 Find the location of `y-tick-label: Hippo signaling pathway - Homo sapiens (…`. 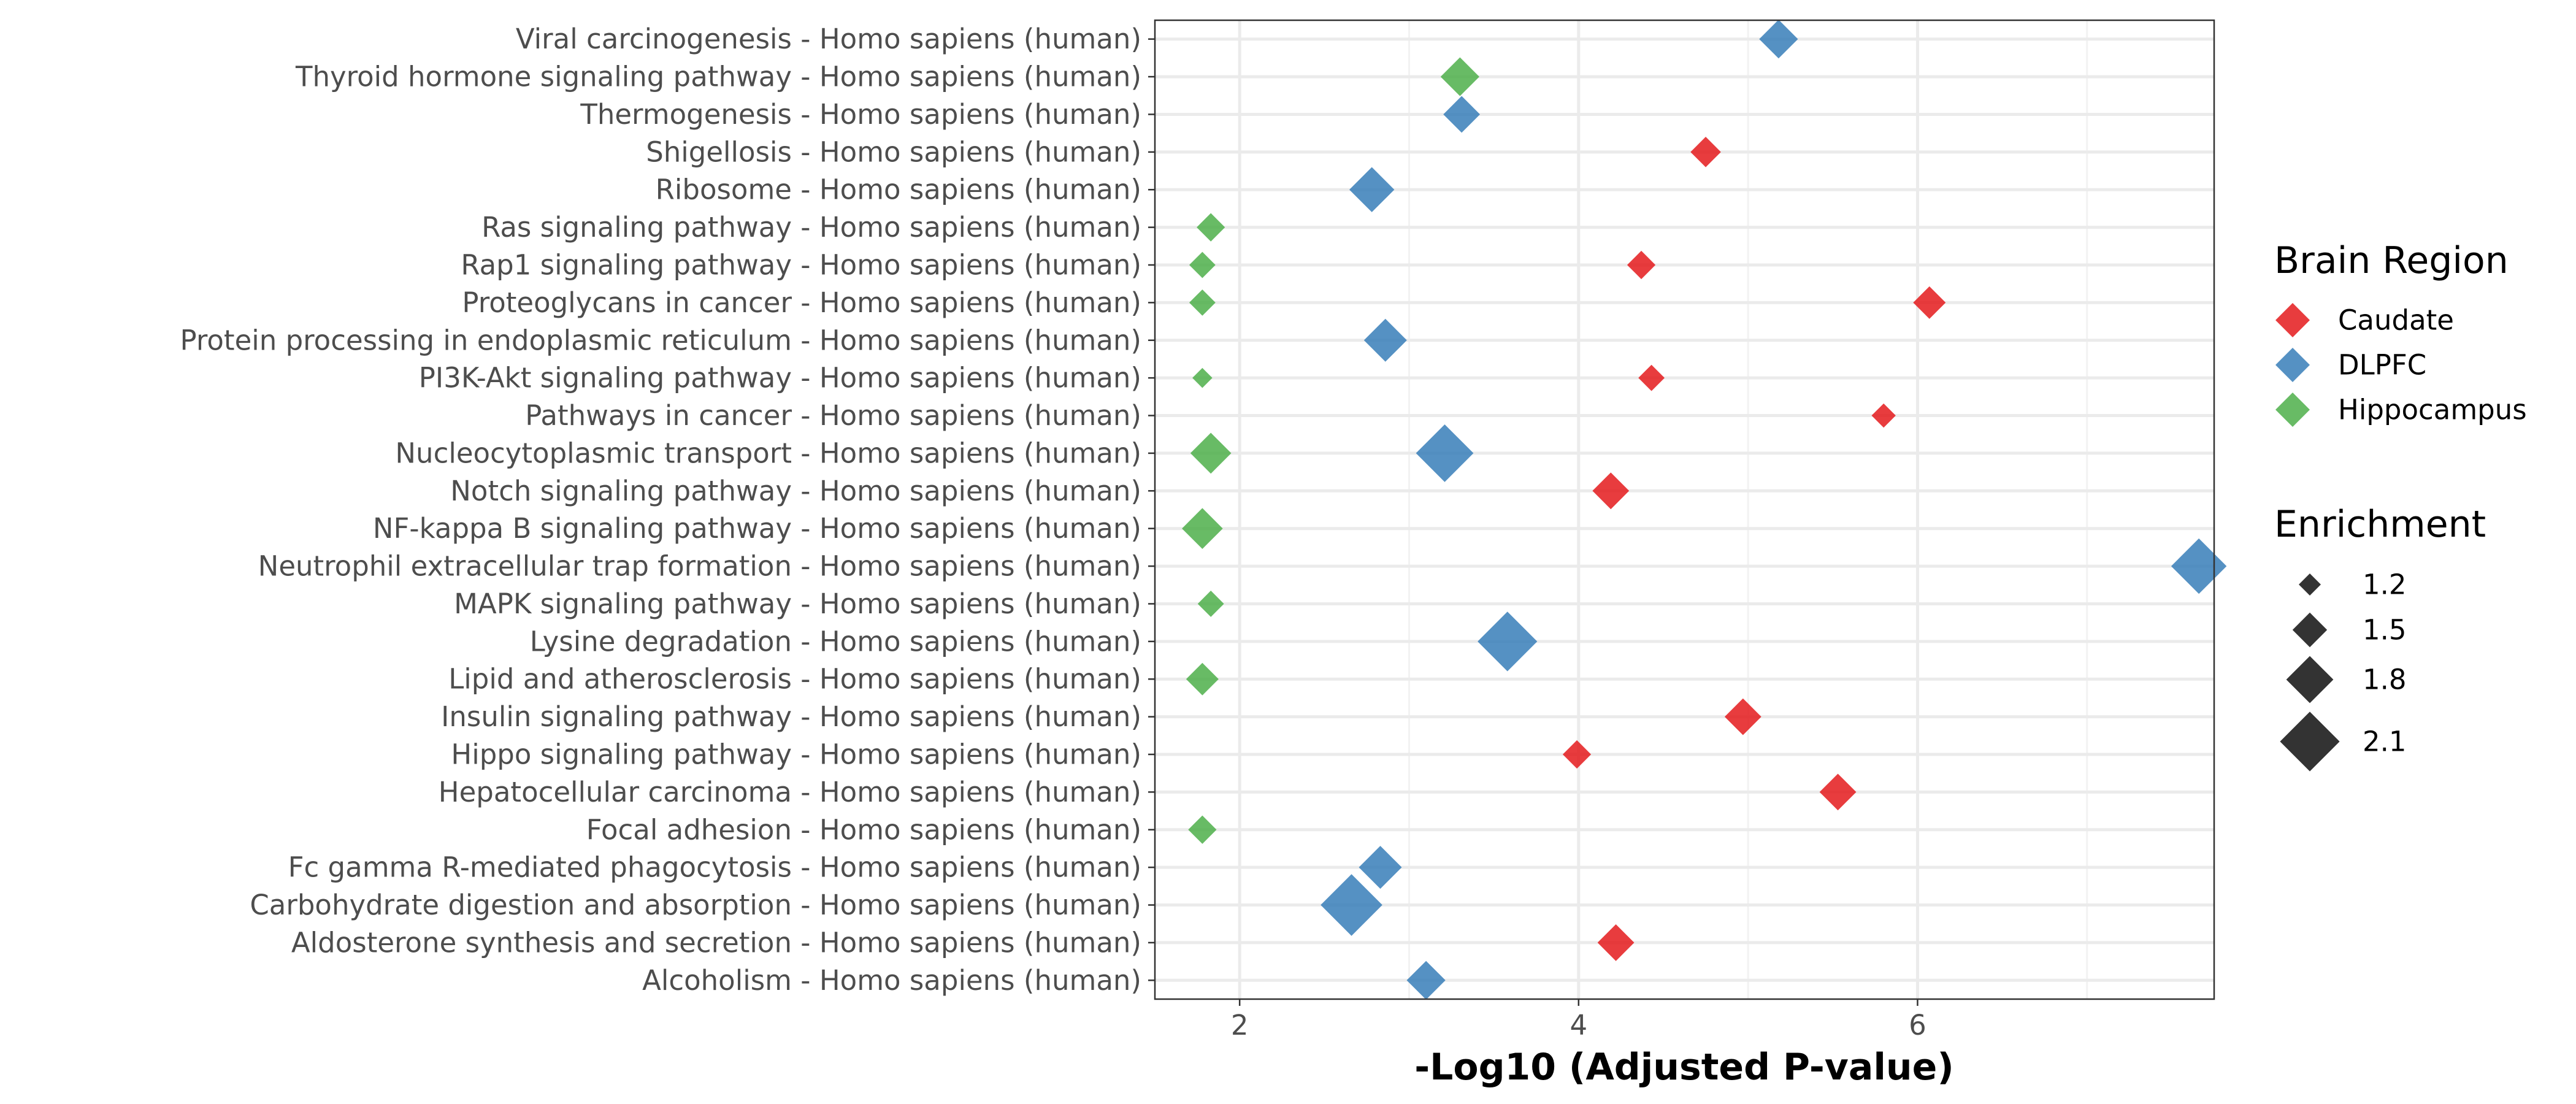

y-tick-label: Hippo signaling pathway - Homo sapiens (… is located at coordinates (796, 754).